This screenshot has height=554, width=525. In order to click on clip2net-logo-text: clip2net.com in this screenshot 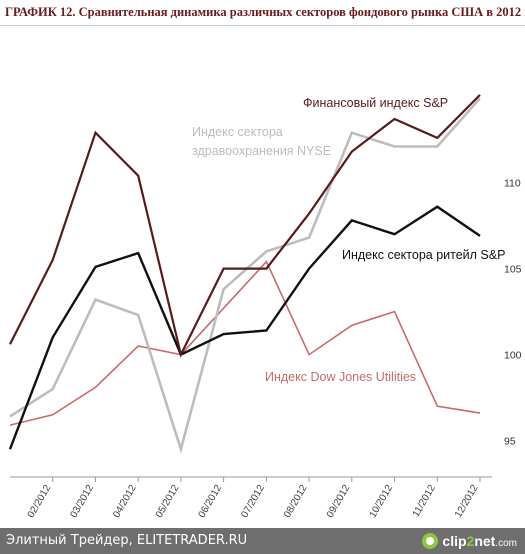, I will do `click(479, 541)`.